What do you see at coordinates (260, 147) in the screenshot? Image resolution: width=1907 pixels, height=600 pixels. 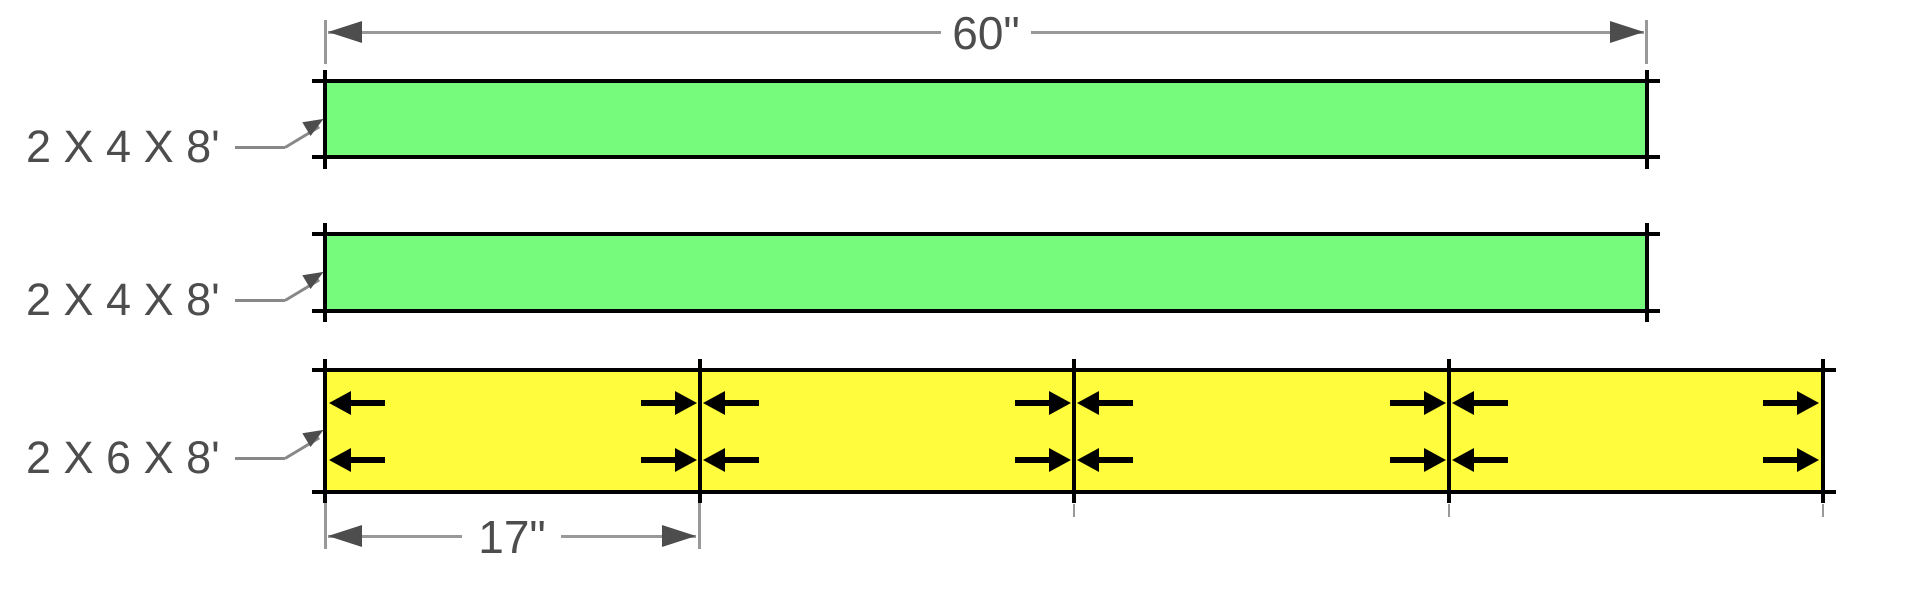 I see `board-1-leader-line` at bounding box center [260, 147].